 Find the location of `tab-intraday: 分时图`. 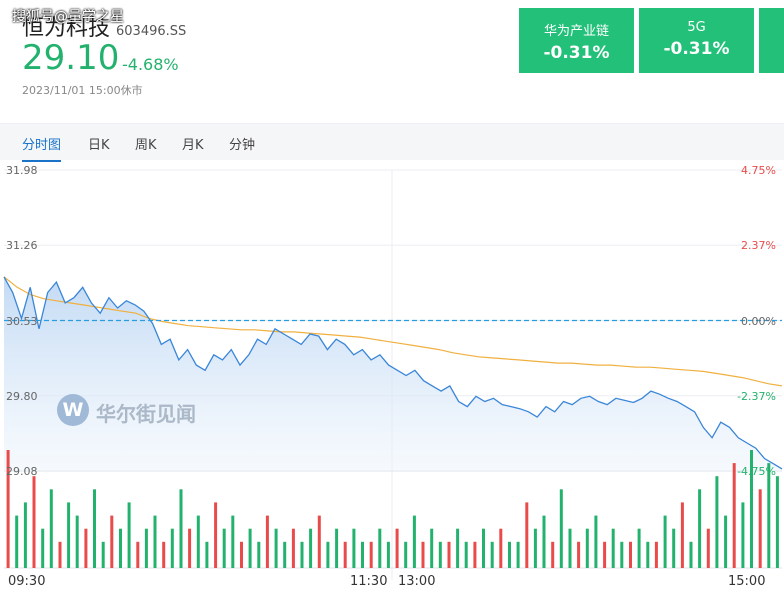

tab-intraday: 分时图 is located at coordinates (42, 148).